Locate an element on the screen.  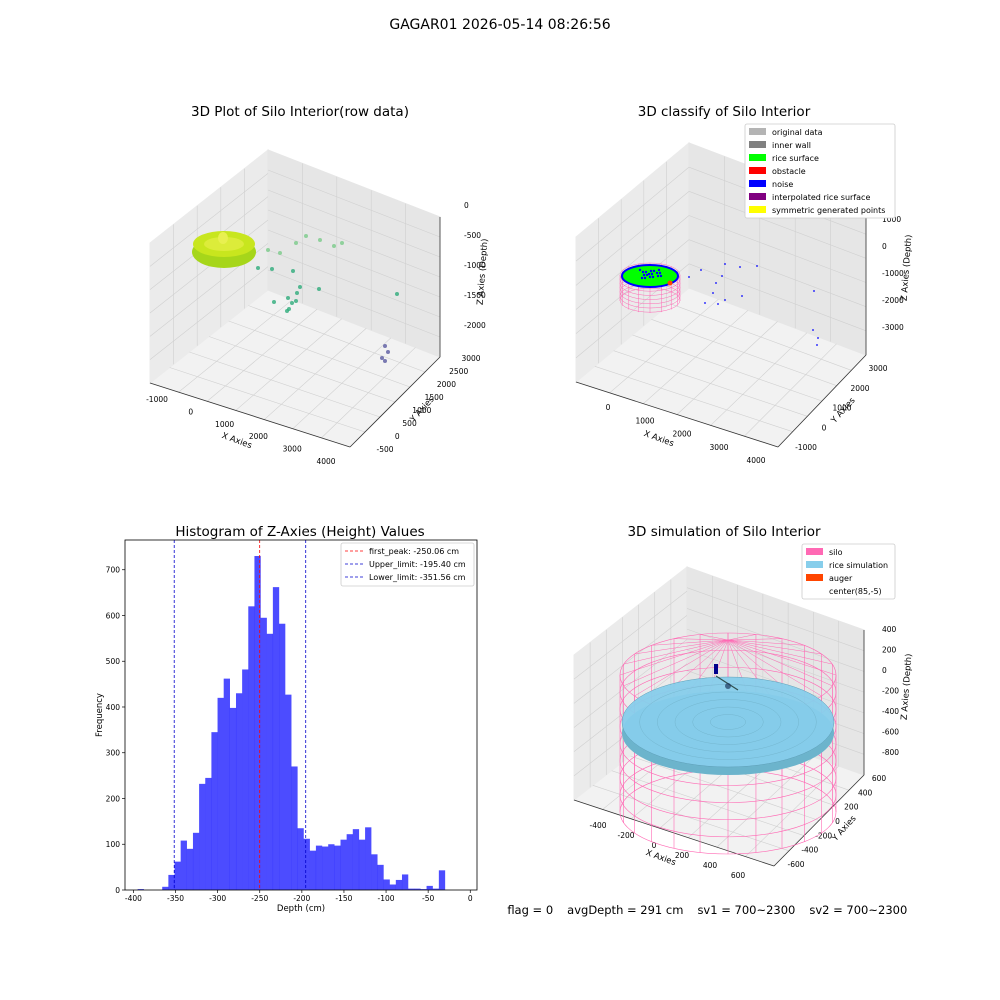
p2-obstacle-point is located at coordinates (670, 283).